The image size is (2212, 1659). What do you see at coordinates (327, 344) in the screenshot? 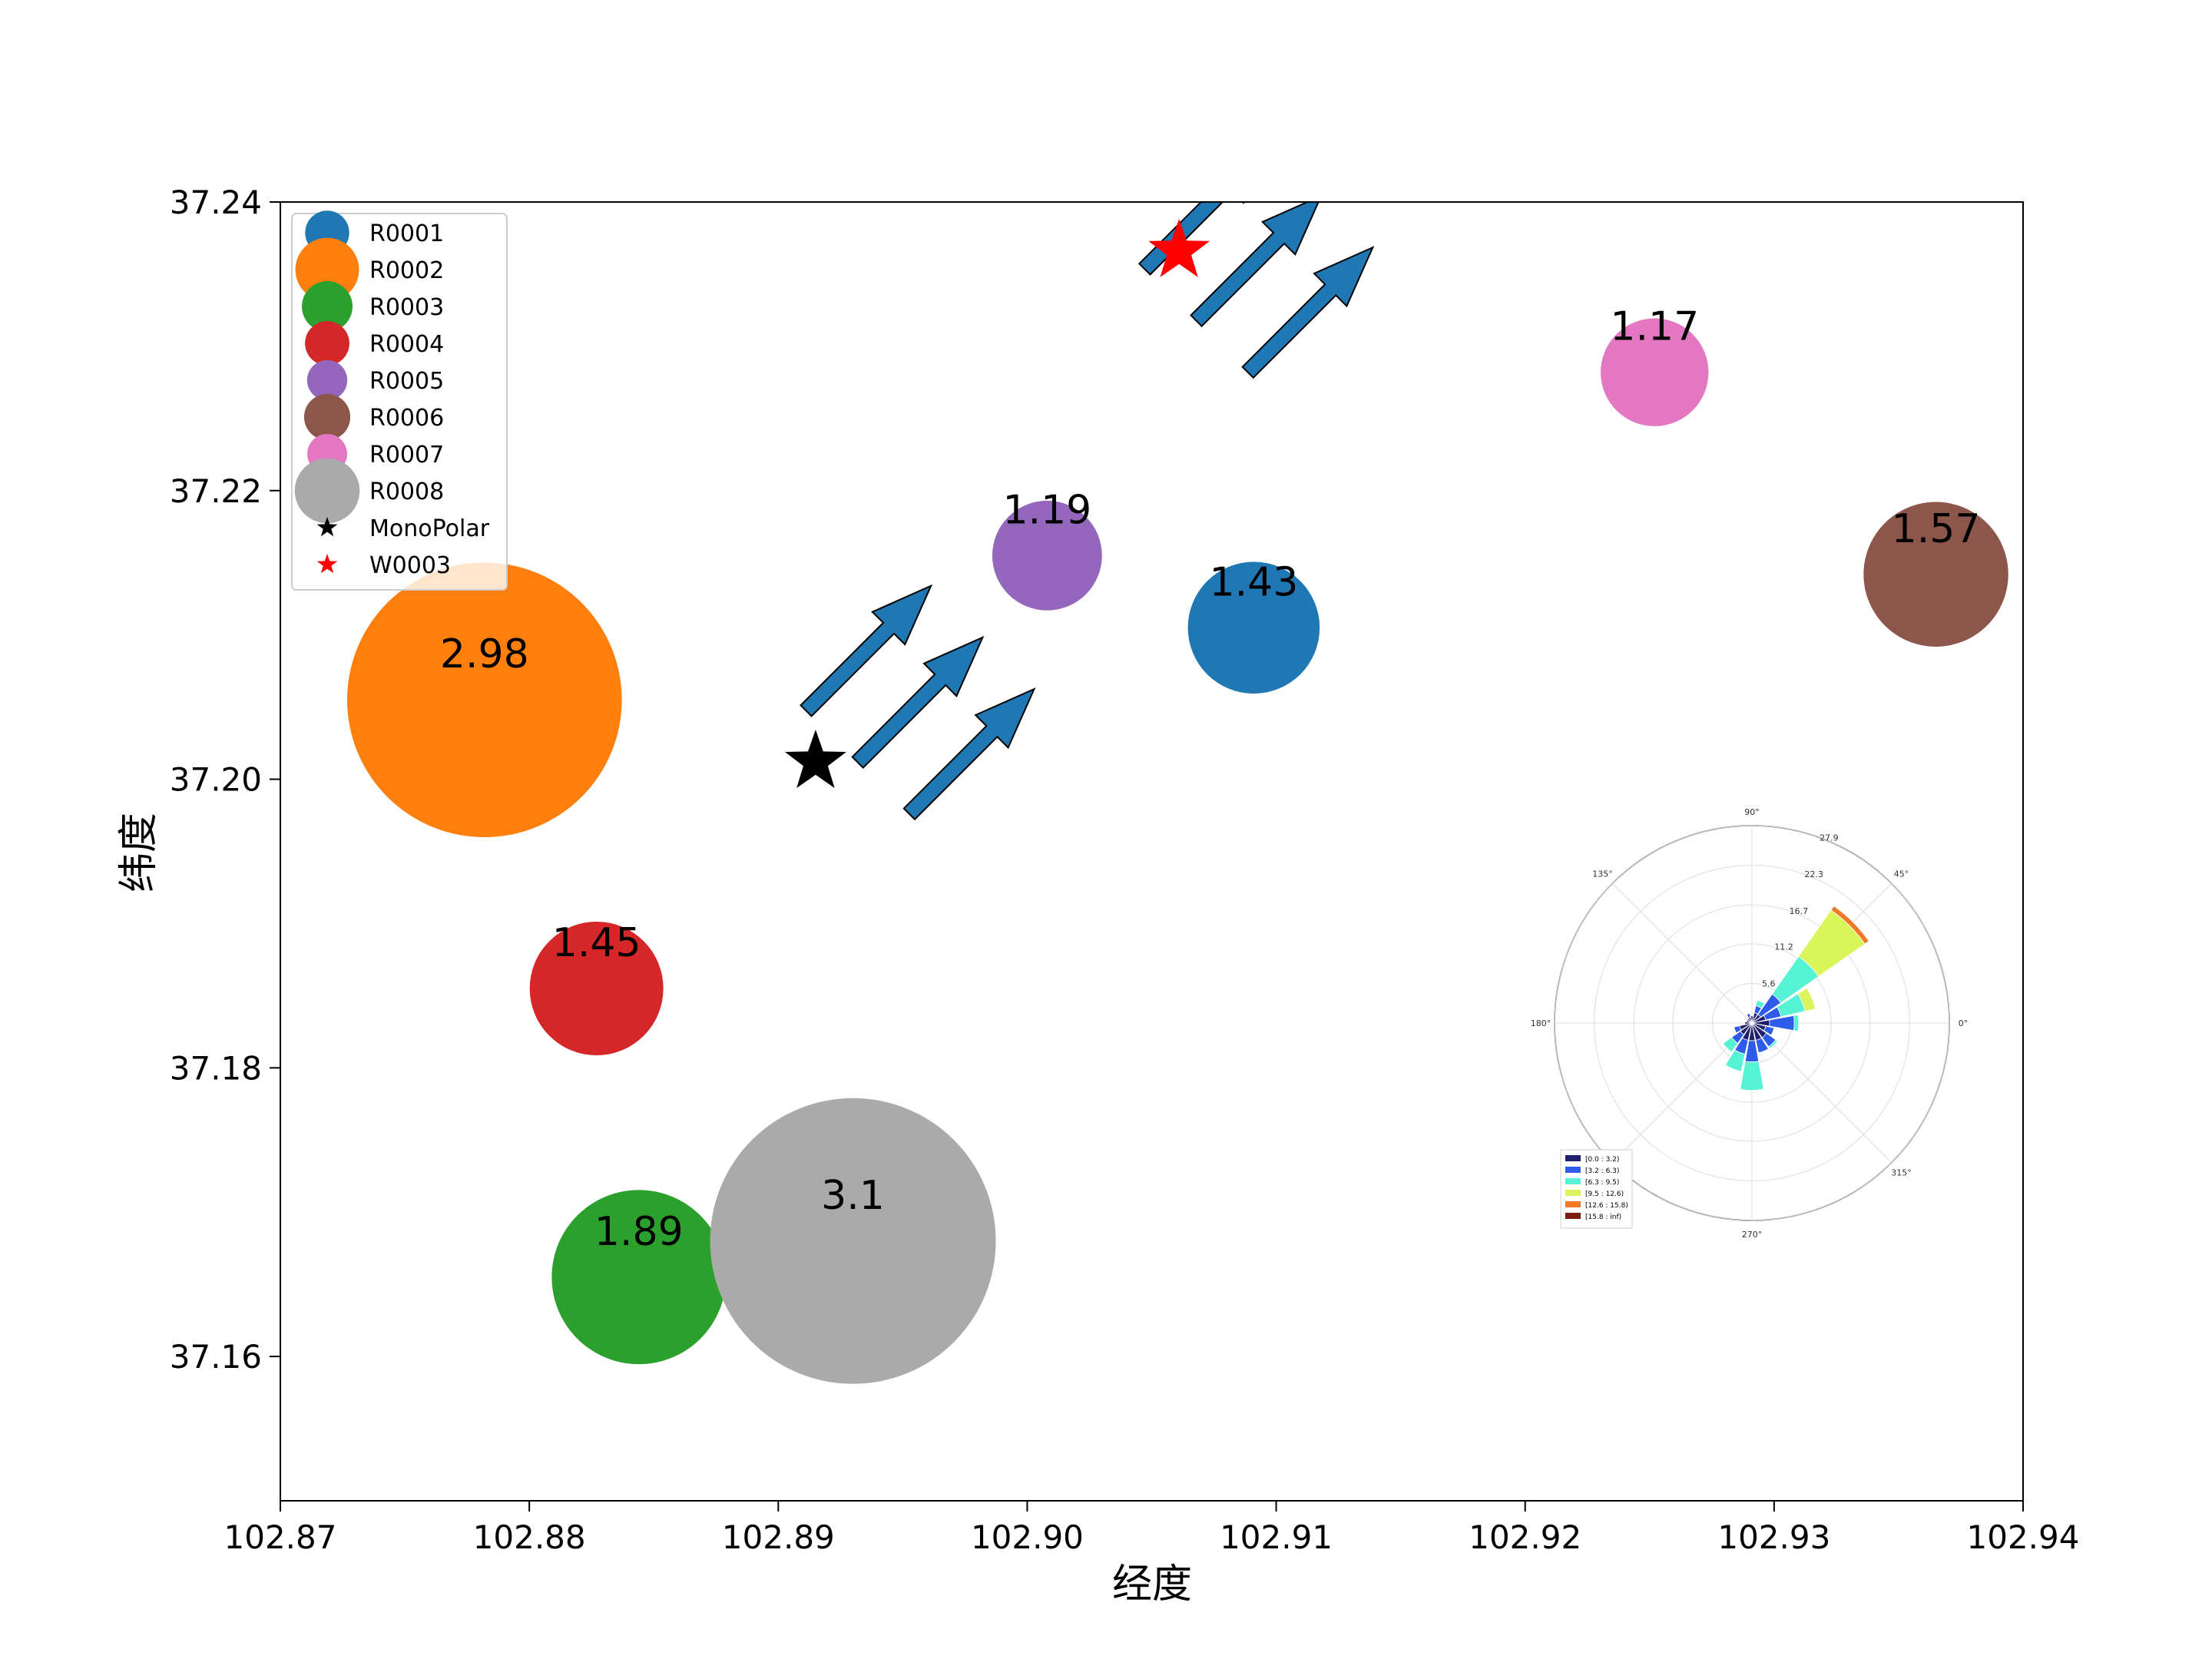
I see `legend-marker-r0004` at bounding box center [327, 344].